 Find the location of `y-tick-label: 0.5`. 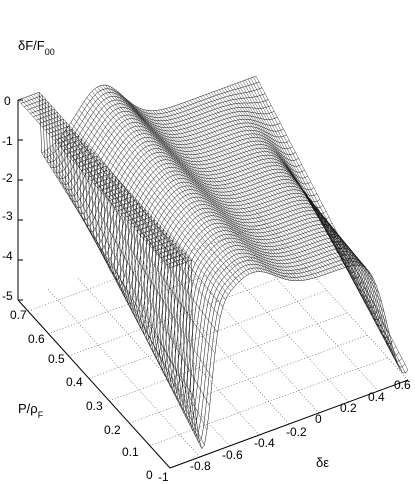

y-tick-label: 0.5 is located at coordinates (56, 359).